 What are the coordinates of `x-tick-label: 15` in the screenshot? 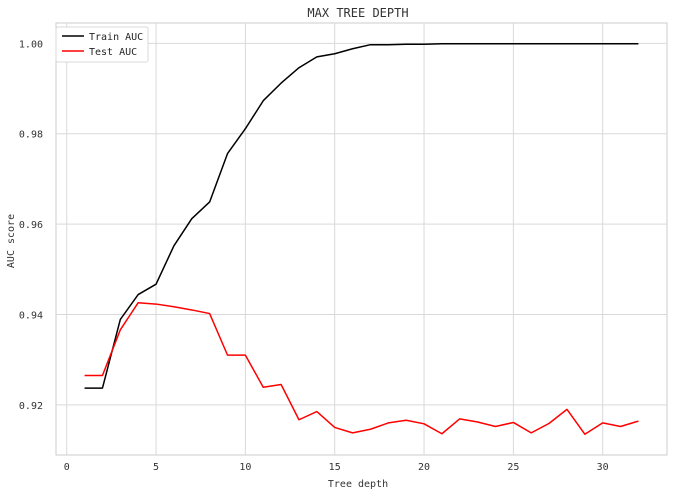 It's located at (335, 467).